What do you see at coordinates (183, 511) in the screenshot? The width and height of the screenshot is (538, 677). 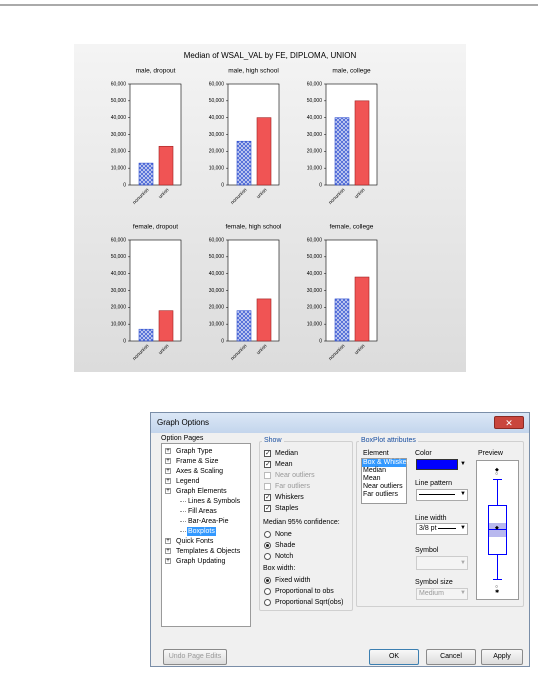 I see `tree-connector` at bounding box center [183, 511].